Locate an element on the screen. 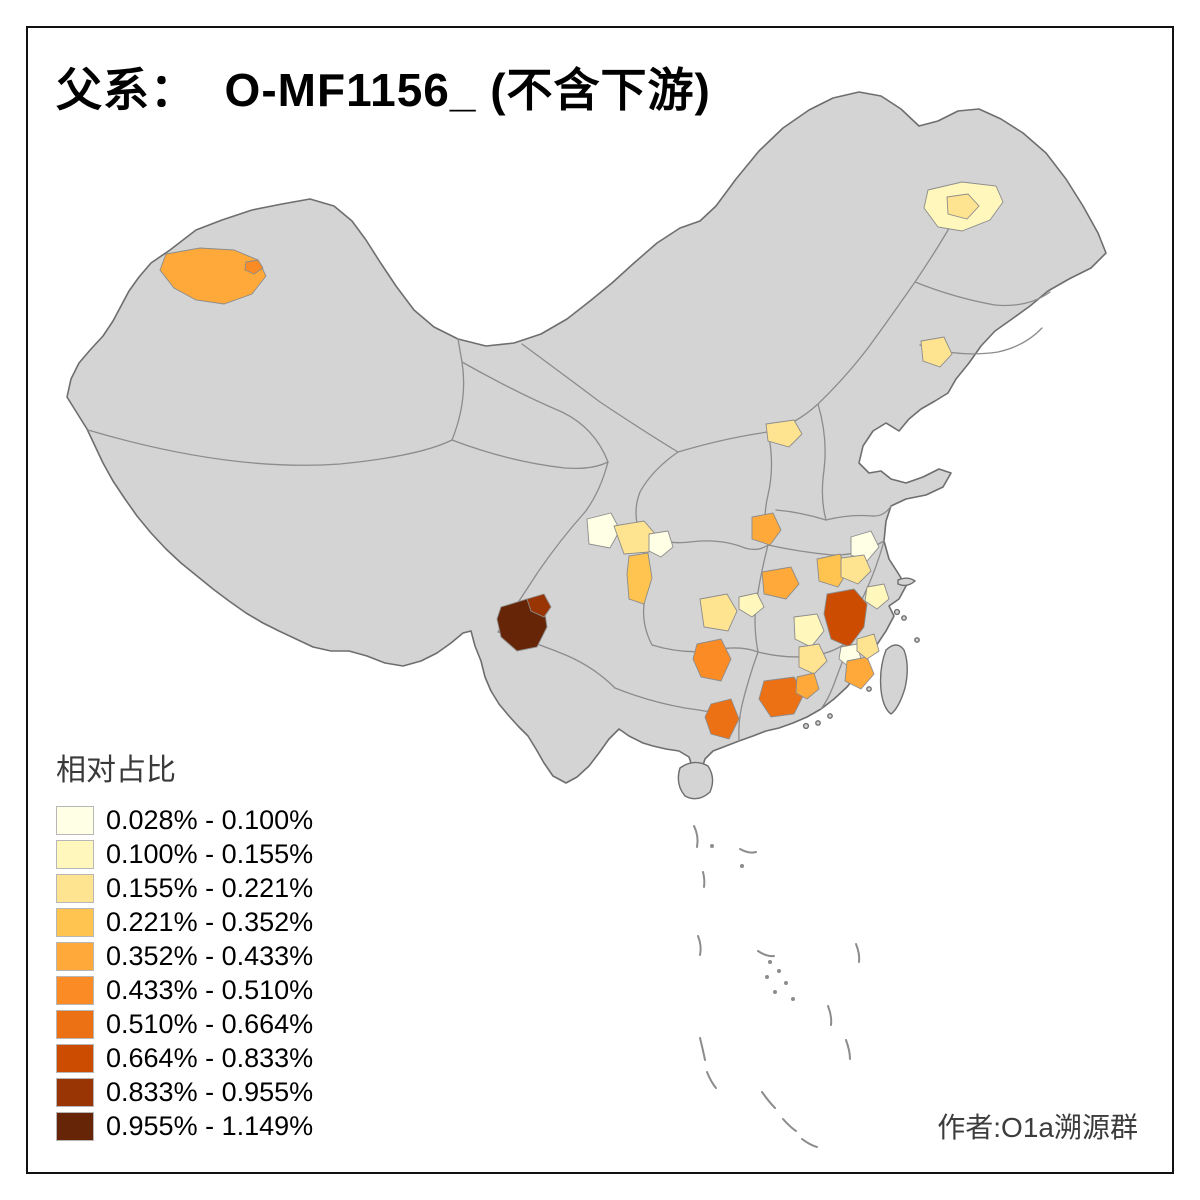  region-henan-south is located at coordinates (780, 583).